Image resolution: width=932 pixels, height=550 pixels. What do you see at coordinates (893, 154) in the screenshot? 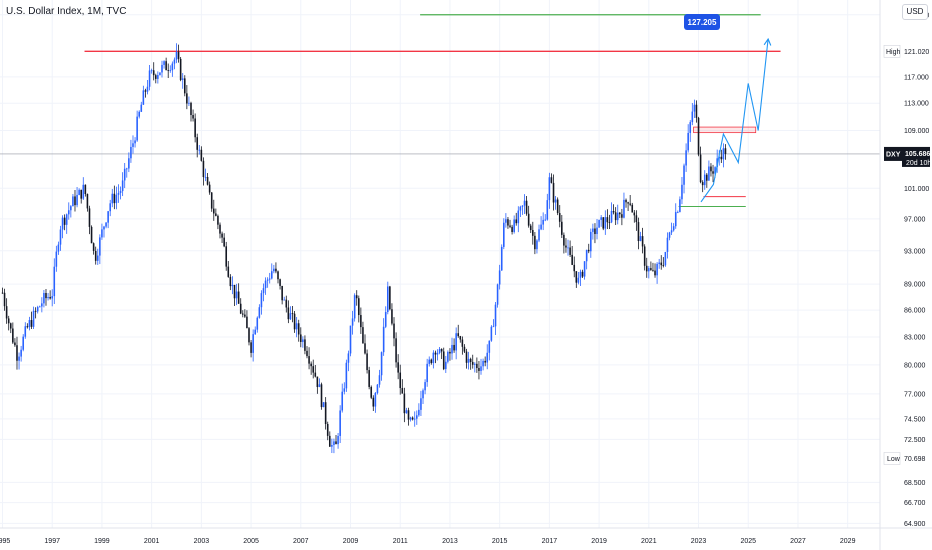
I see `symbol-tag-label: DXY` at bounding box center [893, 154].